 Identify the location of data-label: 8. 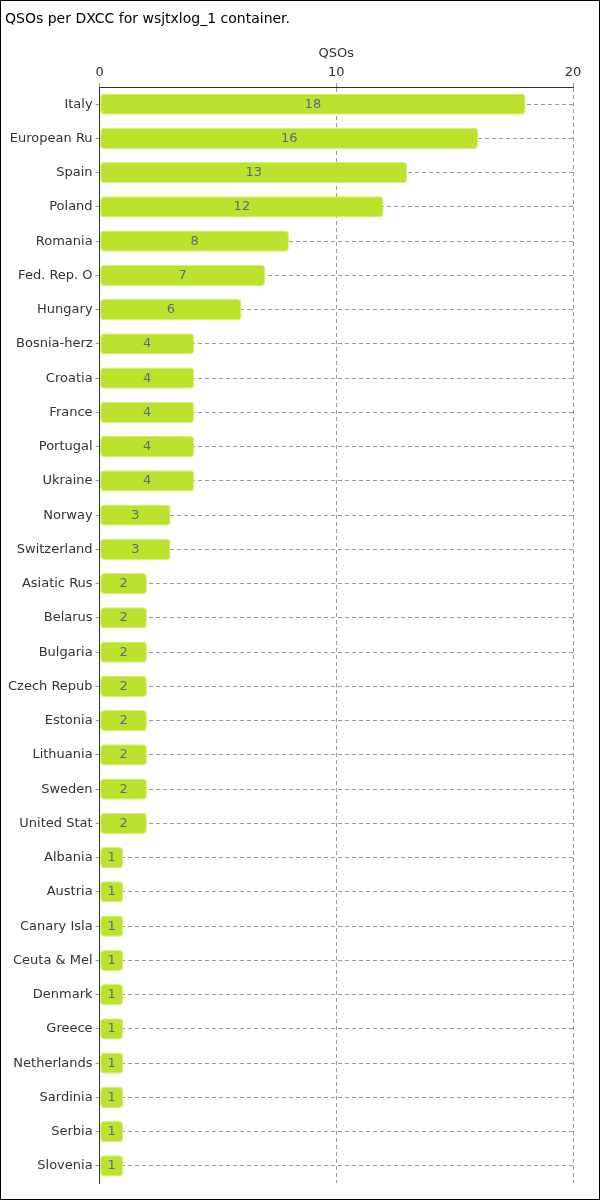
(194, 240).